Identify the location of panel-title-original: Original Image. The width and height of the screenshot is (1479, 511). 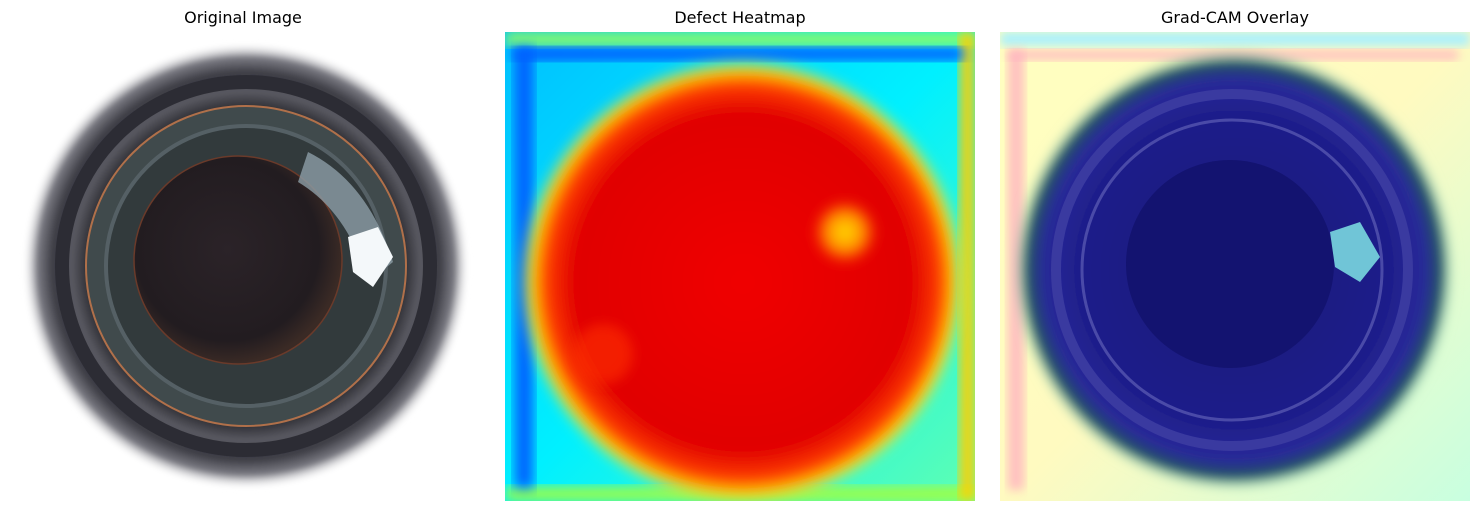
(243, 17).